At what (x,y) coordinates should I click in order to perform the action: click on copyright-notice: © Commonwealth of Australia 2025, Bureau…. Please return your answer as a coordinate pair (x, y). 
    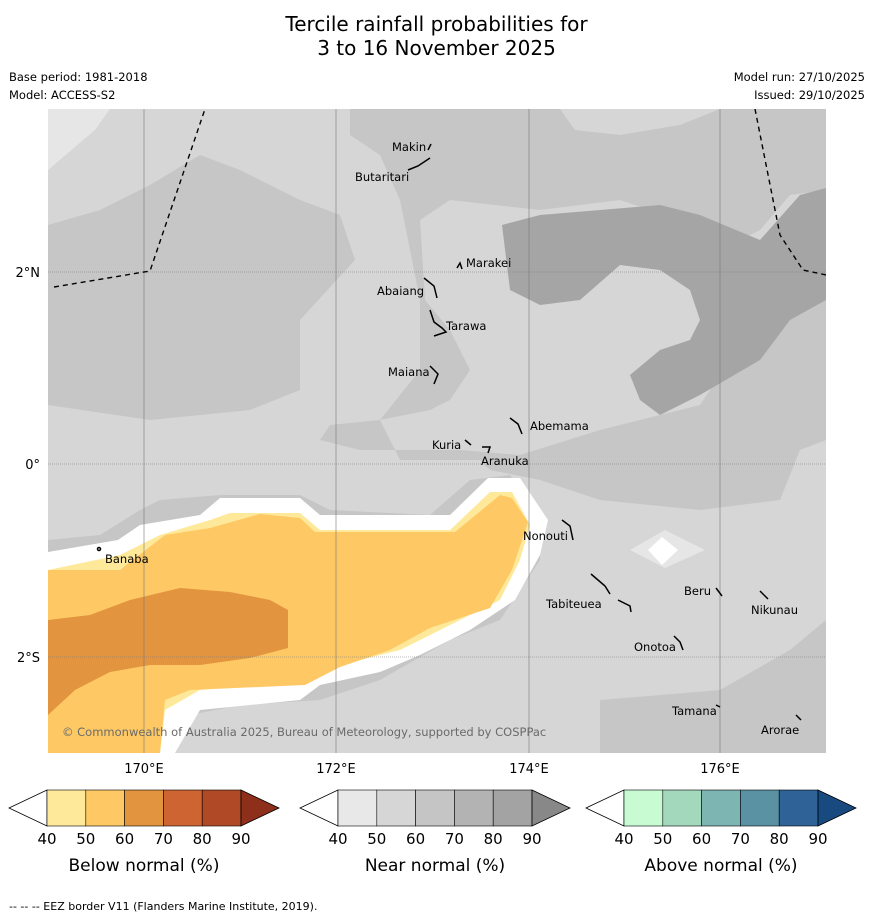
    Looking at the image, I should click on (304, 732).